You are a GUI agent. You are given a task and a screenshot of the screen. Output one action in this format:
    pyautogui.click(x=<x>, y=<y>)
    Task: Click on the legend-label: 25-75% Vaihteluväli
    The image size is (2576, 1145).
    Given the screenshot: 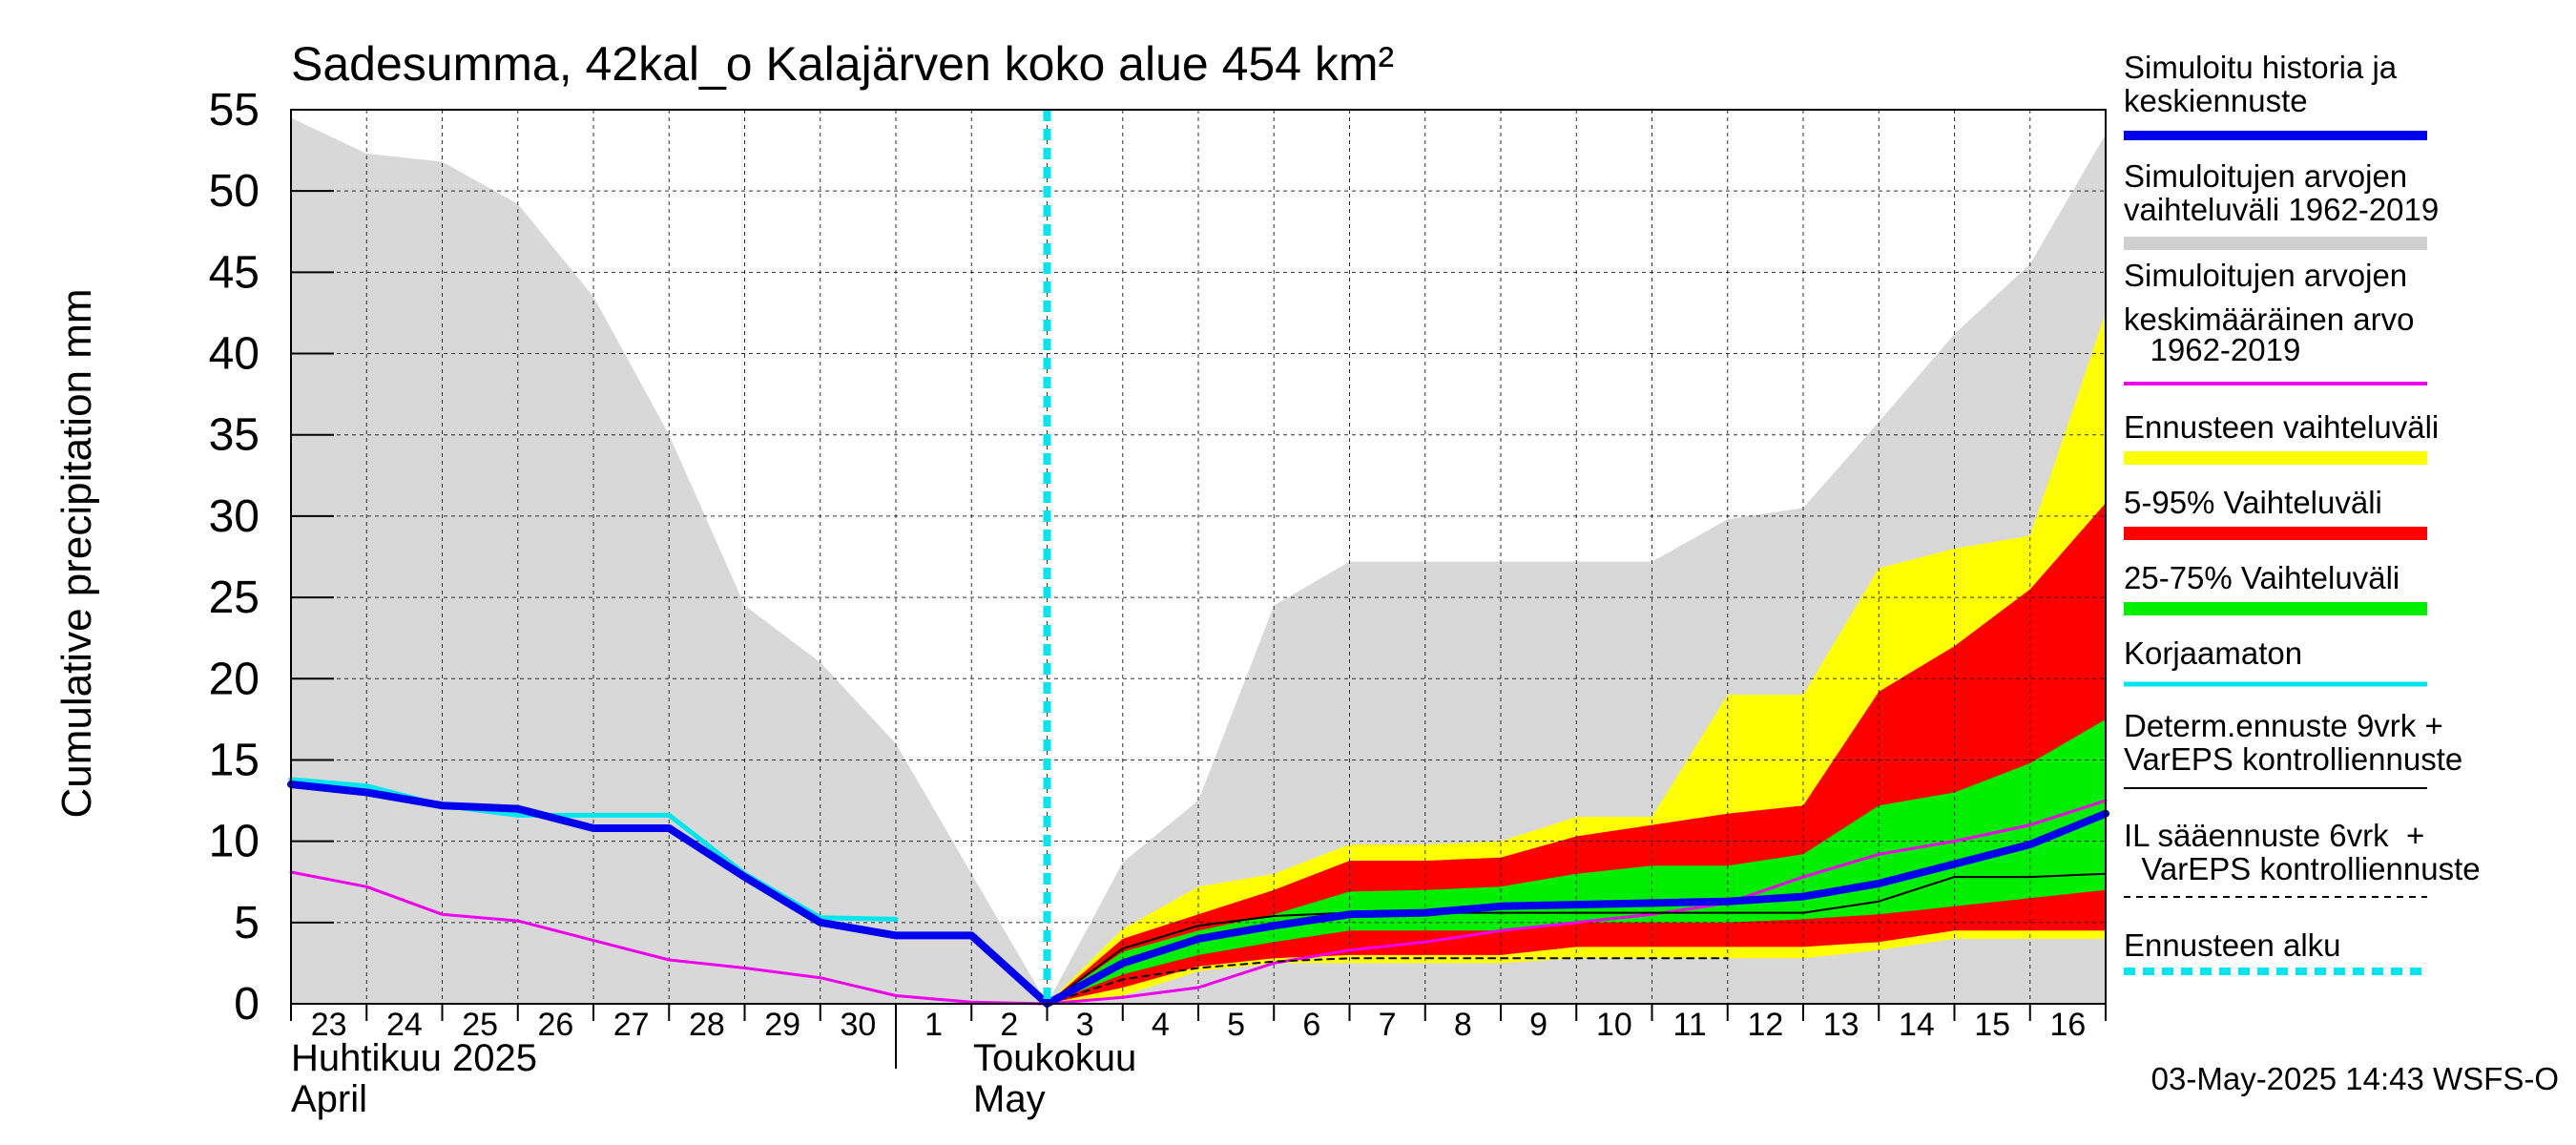 What is the action you would take?
    pyautogui.click(x=2261, y=577)
    